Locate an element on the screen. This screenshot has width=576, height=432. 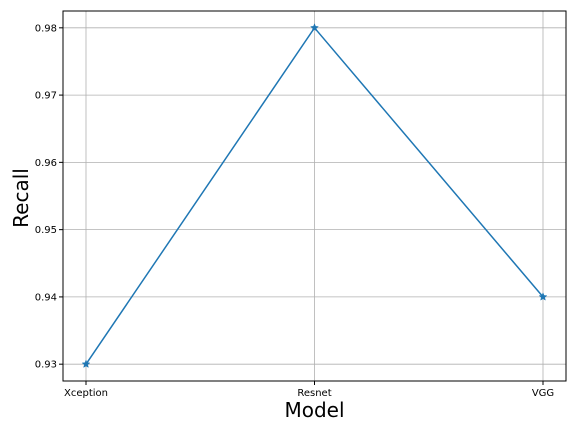
x-axis-ticks: Xception Resnet VGG is located at coordinates (309, 390).